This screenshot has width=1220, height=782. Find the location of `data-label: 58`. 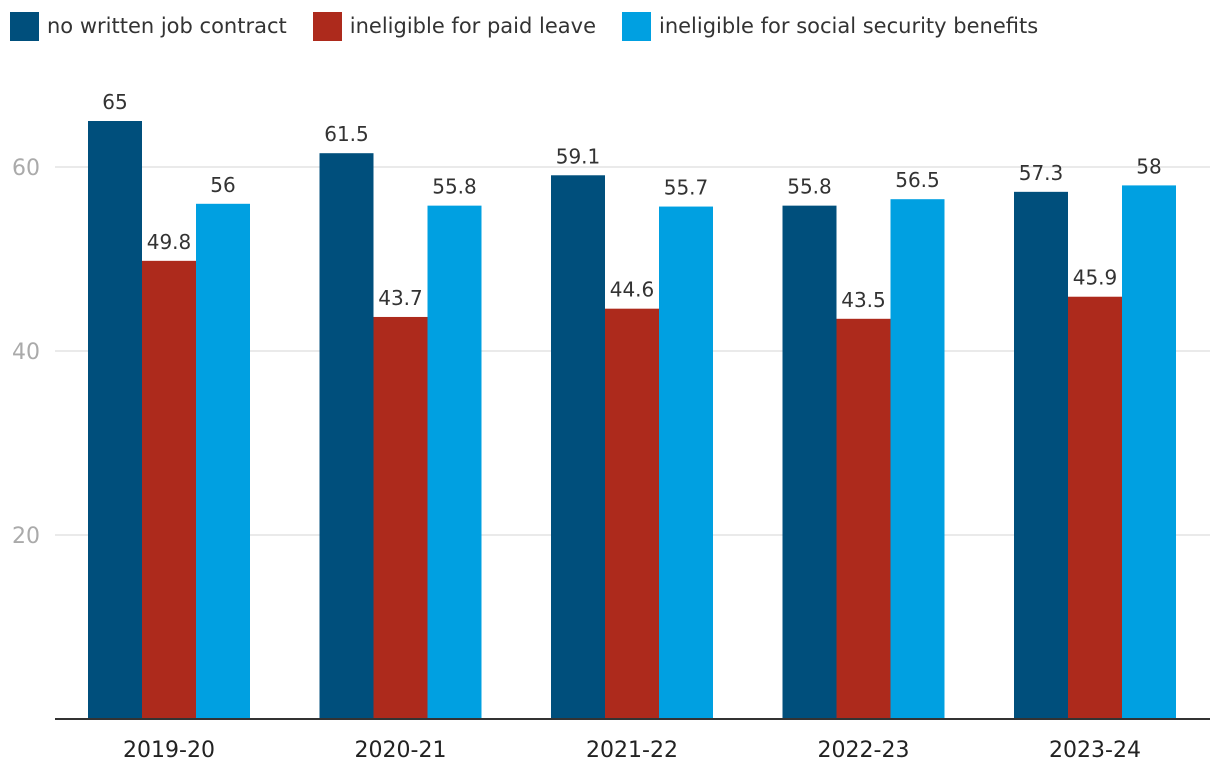

data-label: 58 is located at coordinates (1148, 166).